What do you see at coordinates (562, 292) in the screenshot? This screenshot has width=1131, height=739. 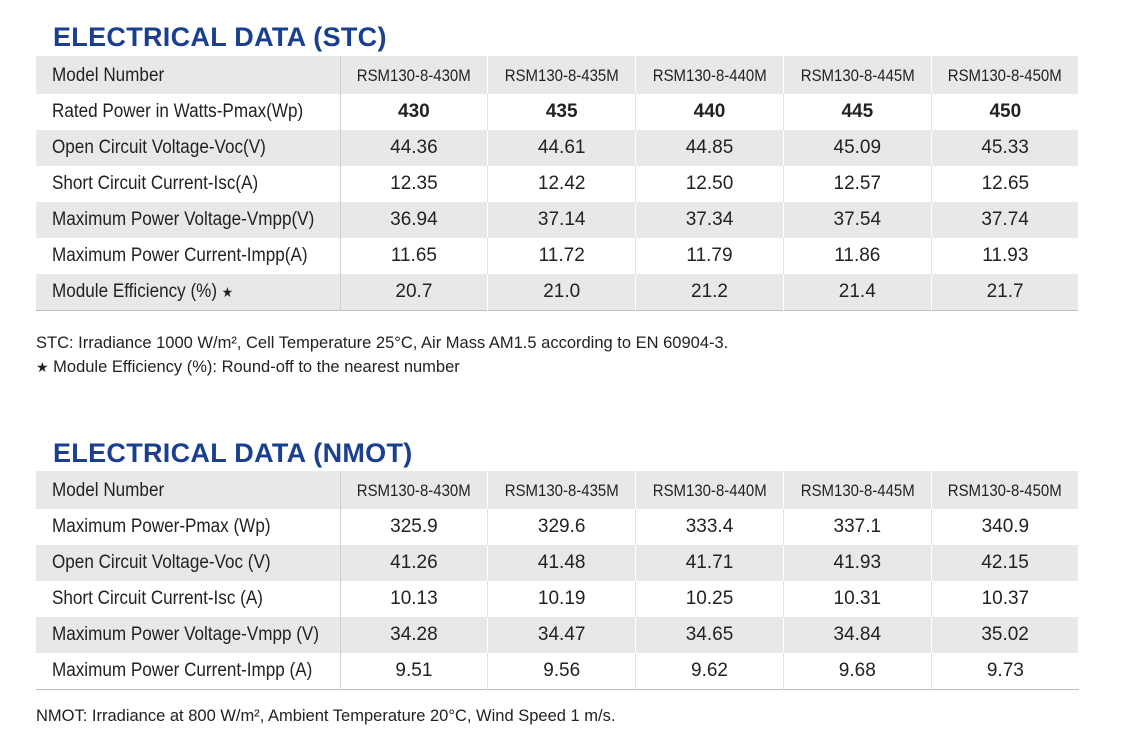 I see `table-cell: 21.0` at bounding box center [562, 292].